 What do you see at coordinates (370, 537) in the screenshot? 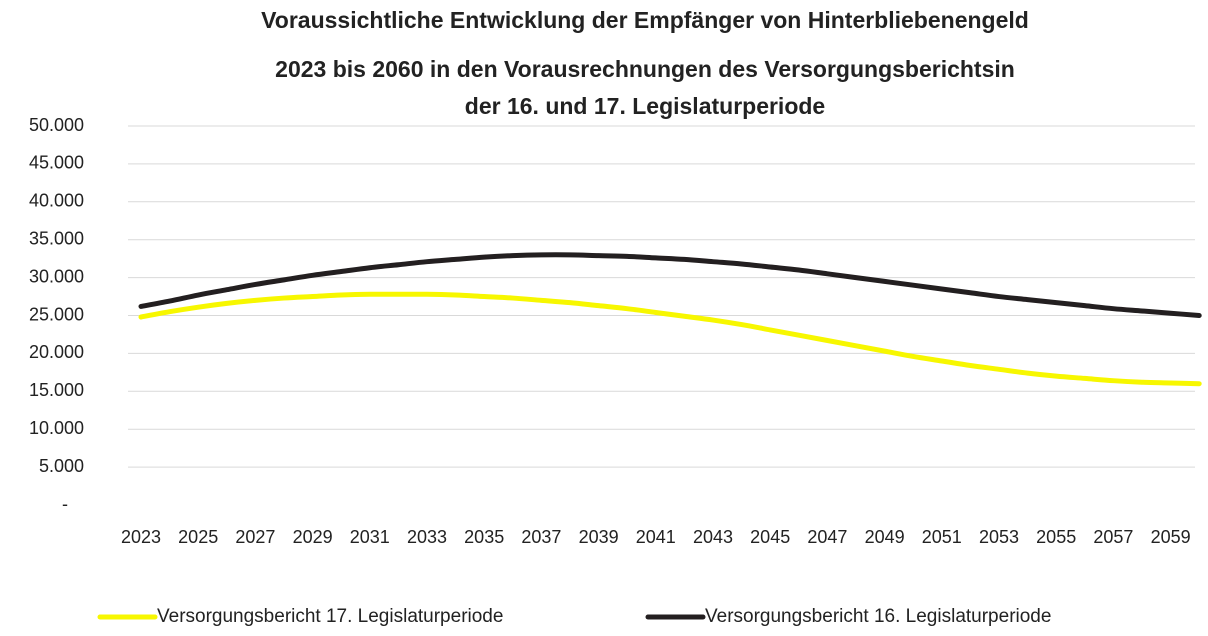
I see `x-tick-label: 2031` at bounding box center [370, 537].